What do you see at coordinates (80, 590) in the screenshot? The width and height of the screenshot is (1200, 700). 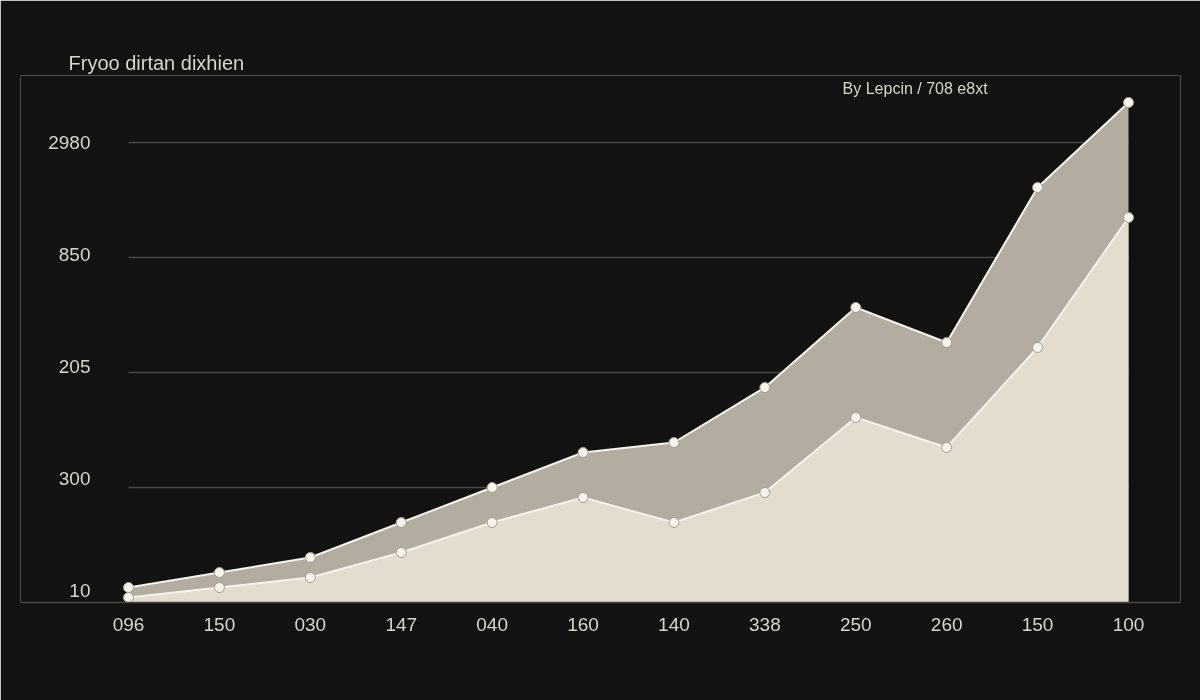 I see `text: 10` at bounding box center [80, 590].